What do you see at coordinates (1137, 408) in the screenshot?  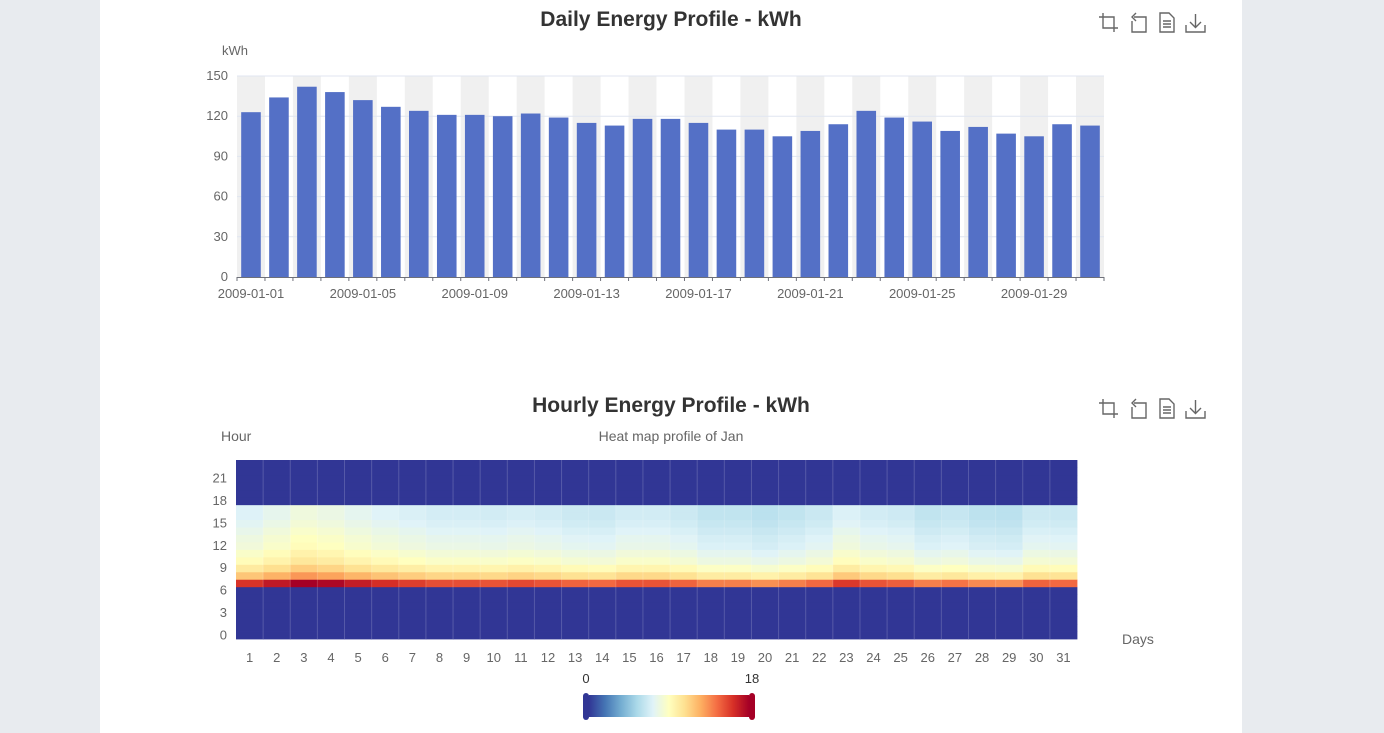 I see `hourly-restore-button` at bounding box center [1137, 408].